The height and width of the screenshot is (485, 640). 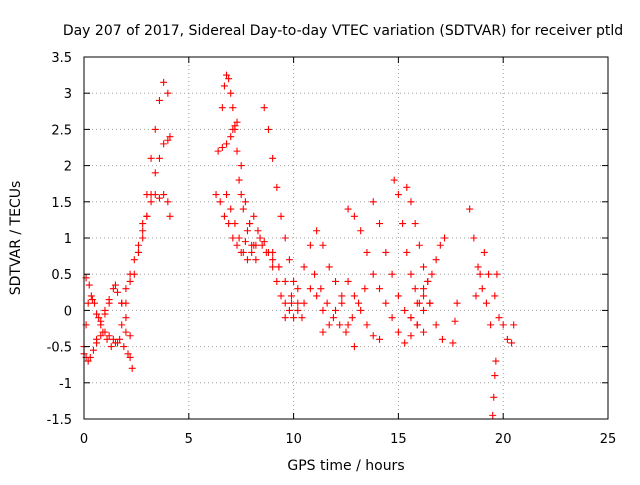 What do you see at coordinates (84, 439) in the screenshot?
I see `x-tick-label: 0` at bounding box center [84, 439].